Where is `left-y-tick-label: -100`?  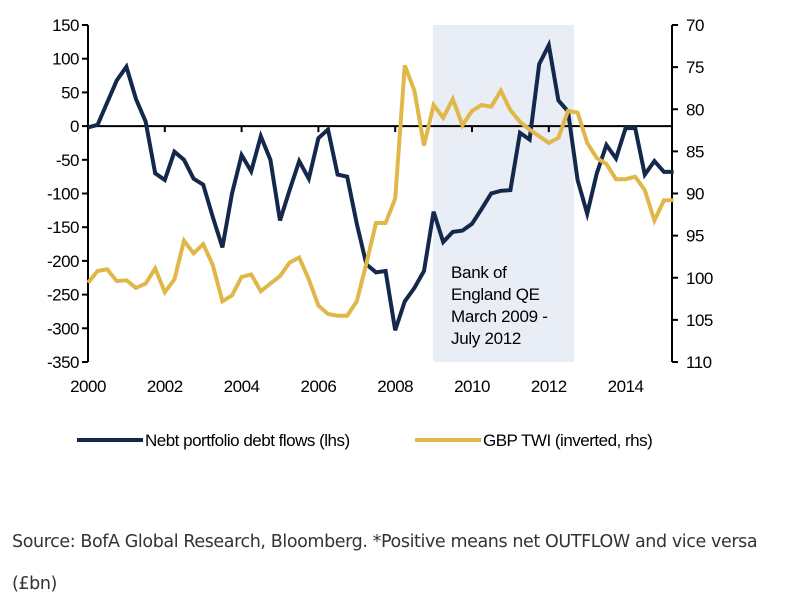
left-y-tick-label: -100 is located at coordinates (63, 194).